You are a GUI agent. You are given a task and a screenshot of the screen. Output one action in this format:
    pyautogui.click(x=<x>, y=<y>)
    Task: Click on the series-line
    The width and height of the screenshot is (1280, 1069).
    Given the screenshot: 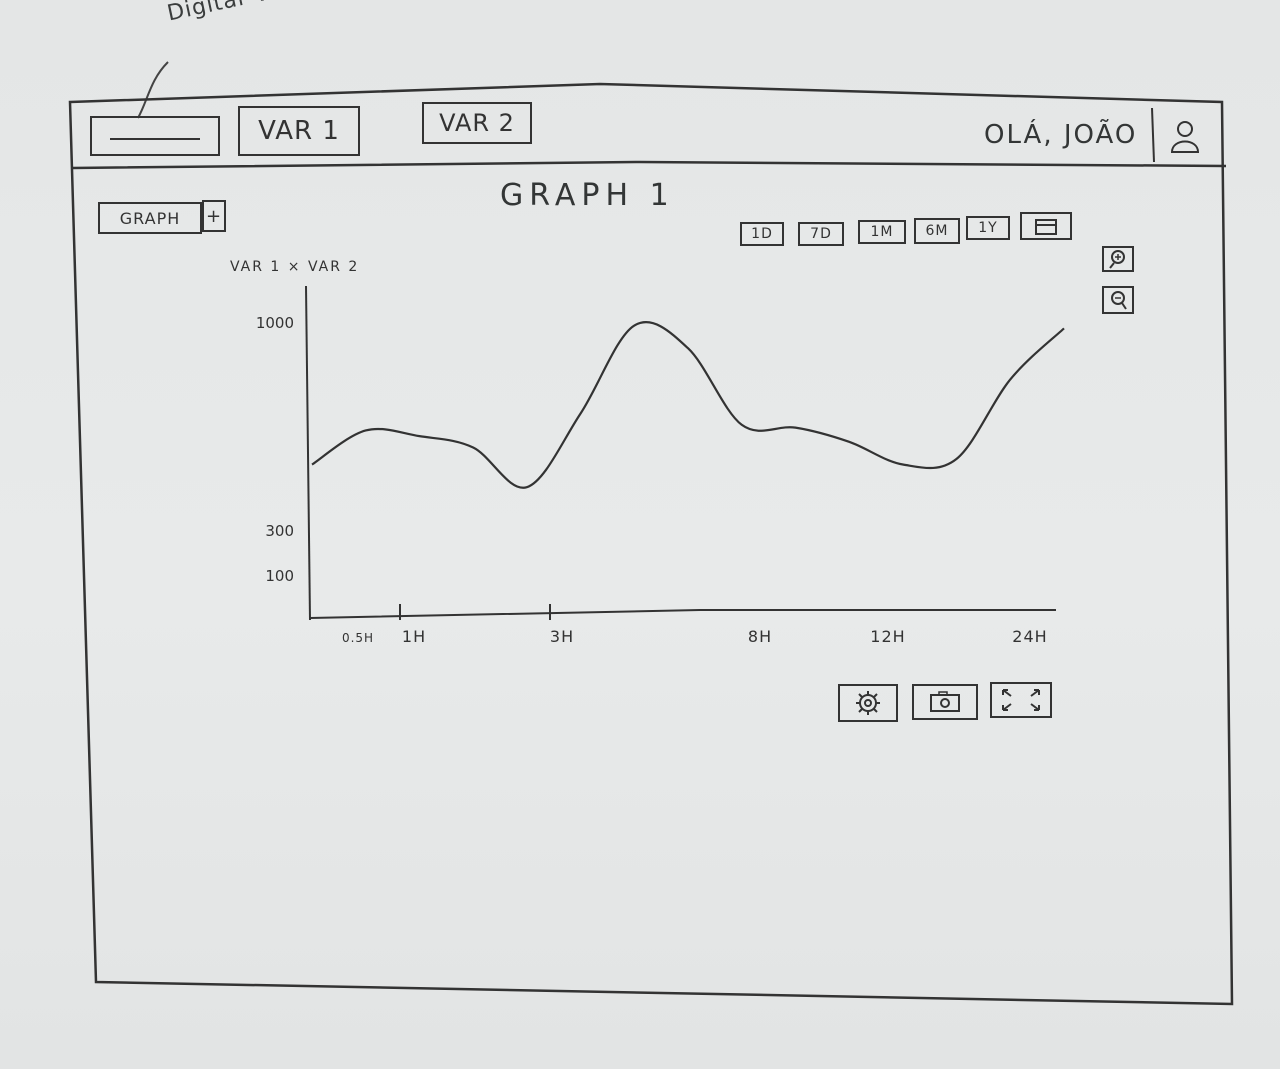 What is the action you would take?
    pyautogui.click(x=688, y=405)
    